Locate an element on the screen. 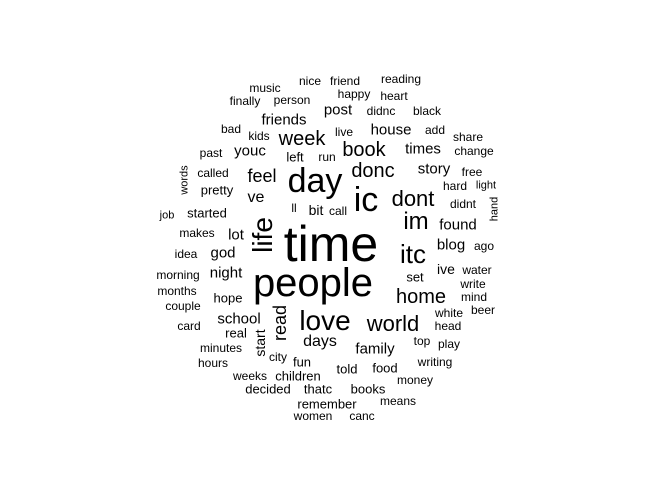  word-heart: heart is located at coordinates (394, 96).